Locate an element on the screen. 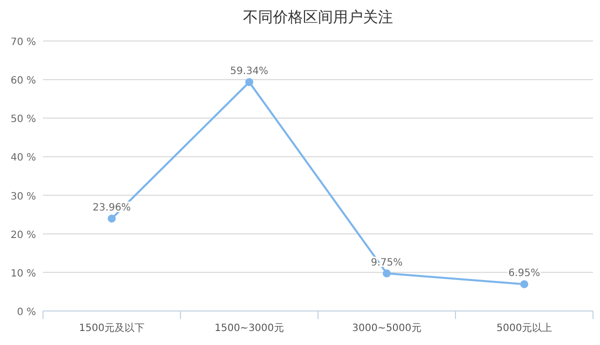  y-tick-label: 70 % is located at coordinates (23, 42).